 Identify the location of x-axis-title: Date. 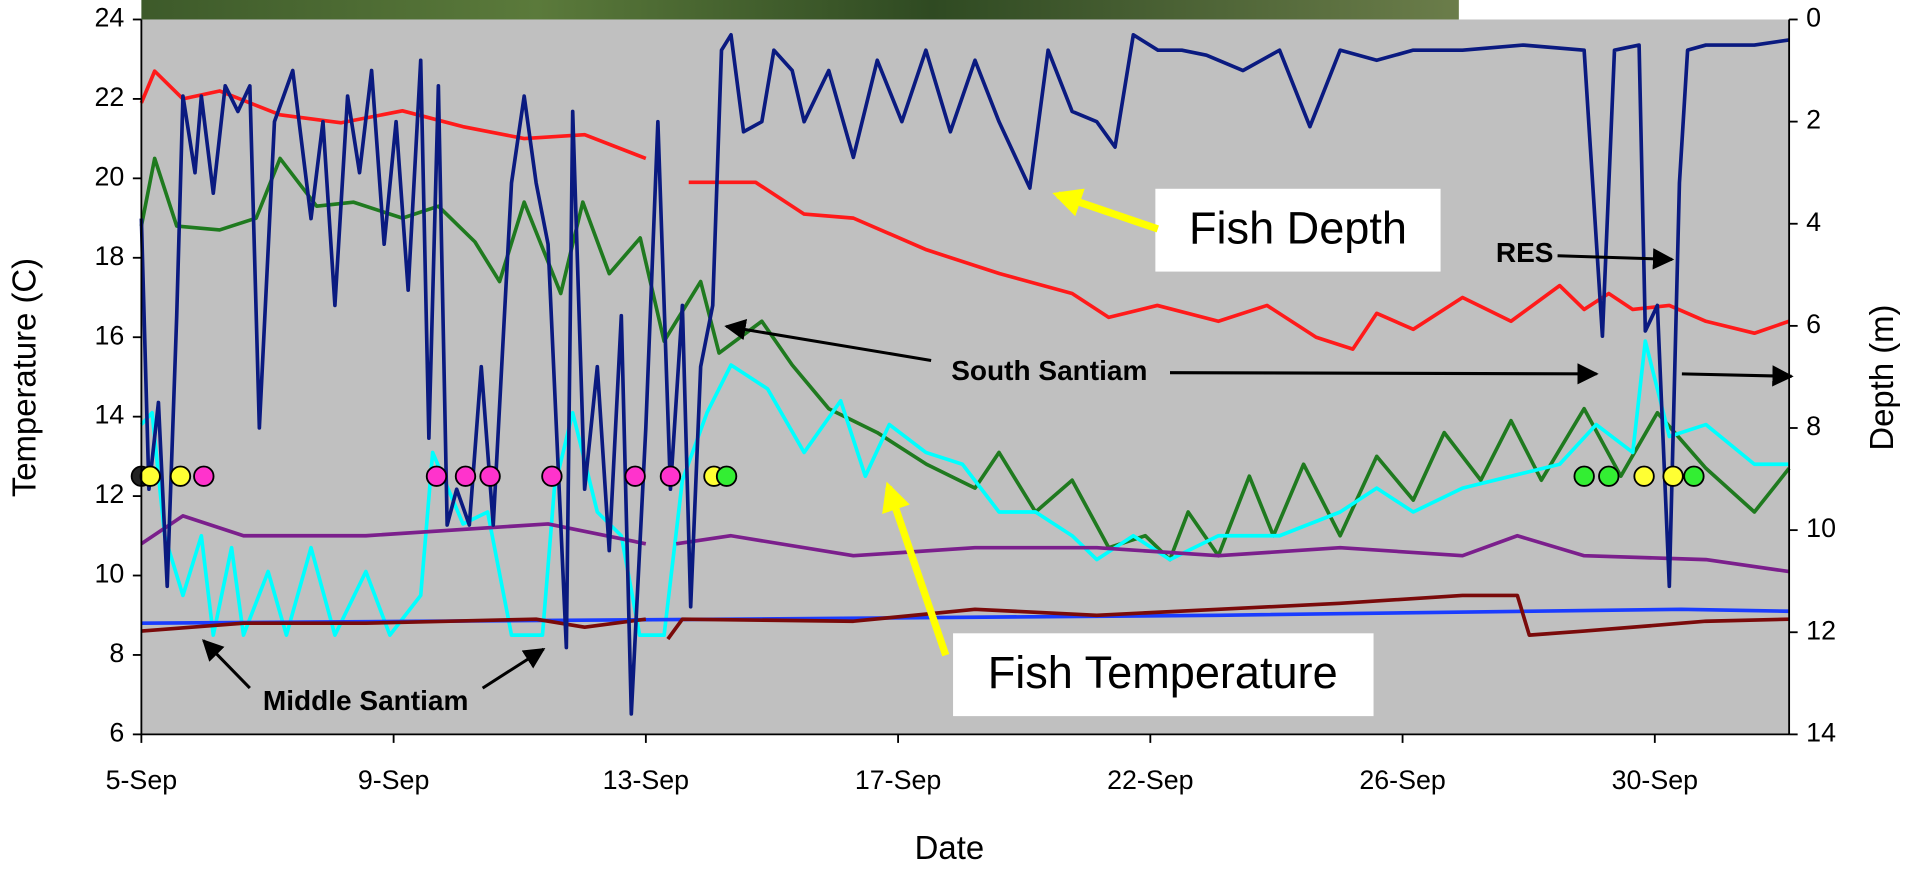
(949, 847).